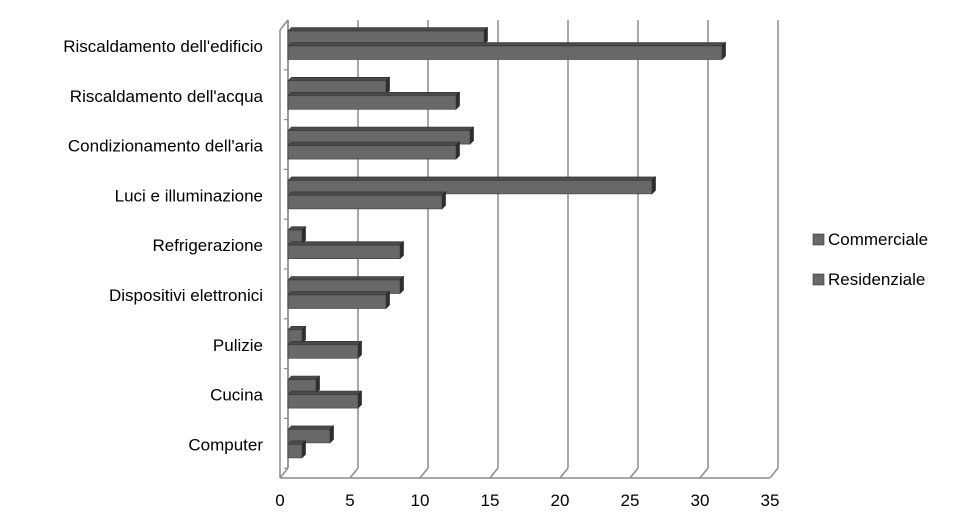 The image size is (955, 517). I want to click on legend-label: Commerciale, so click(878, 239).